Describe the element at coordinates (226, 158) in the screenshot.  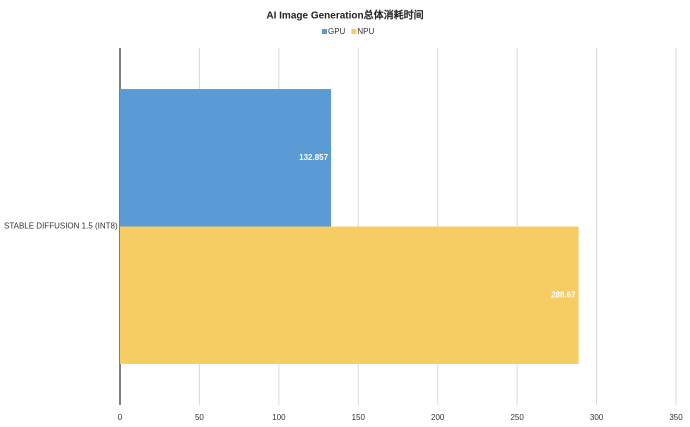
I see `bar` at that location.